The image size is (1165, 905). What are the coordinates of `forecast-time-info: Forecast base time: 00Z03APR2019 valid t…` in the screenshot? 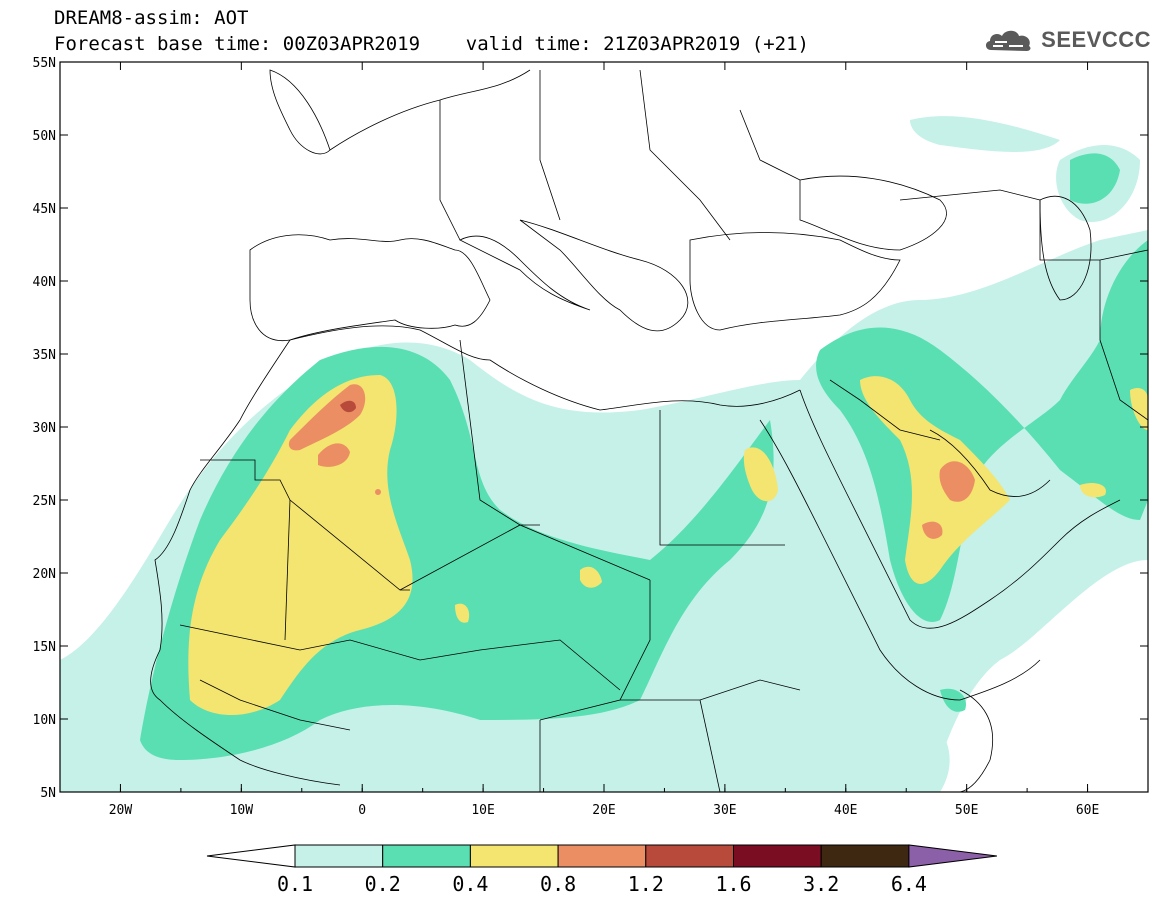 It's located at (431, 44).